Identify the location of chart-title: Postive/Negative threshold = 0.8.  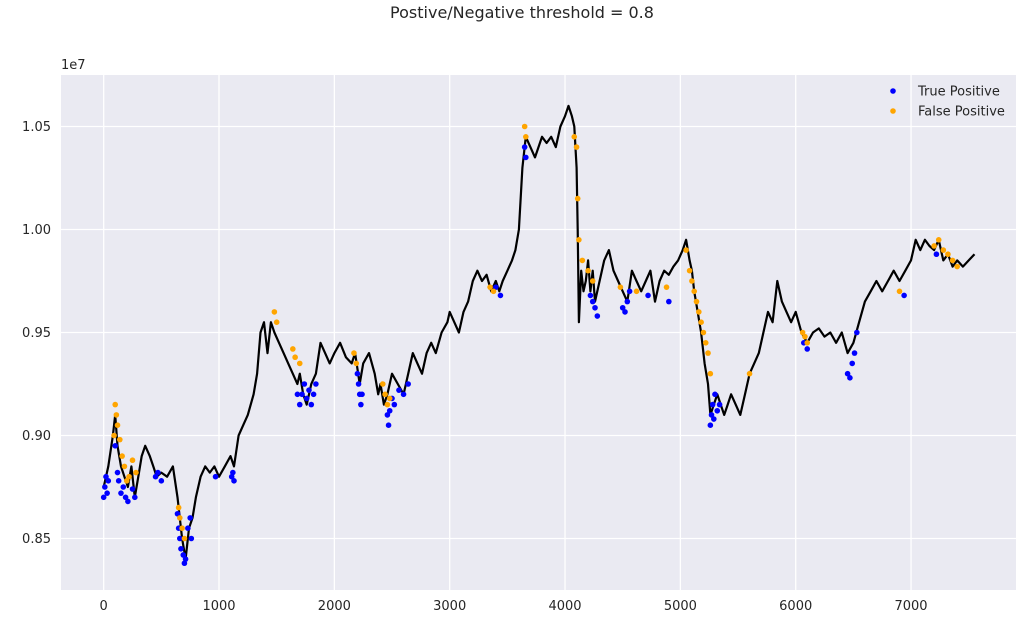
(522, 12).